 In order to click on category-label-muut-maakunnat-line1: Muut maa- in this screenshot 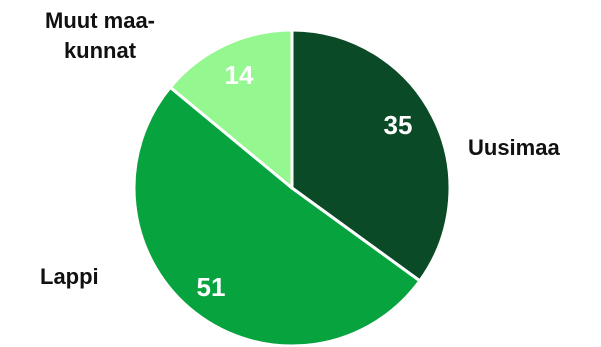, I will do `click(100, 20)`.